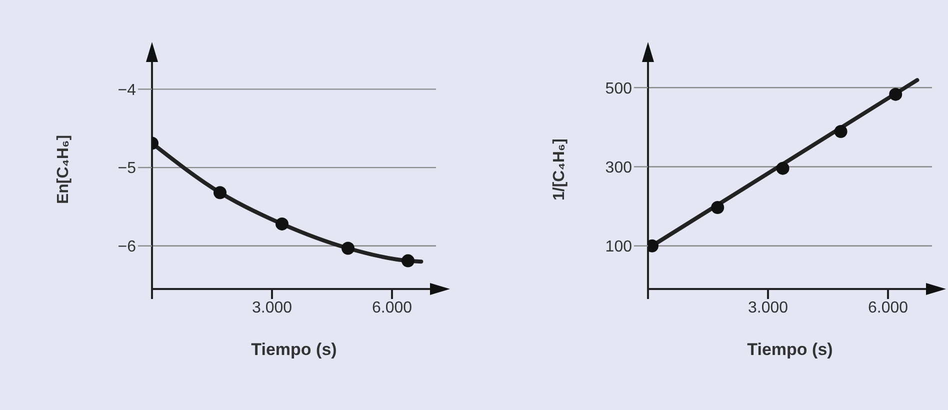  I want to click on y-tick-label: −6, so click(127, 247).